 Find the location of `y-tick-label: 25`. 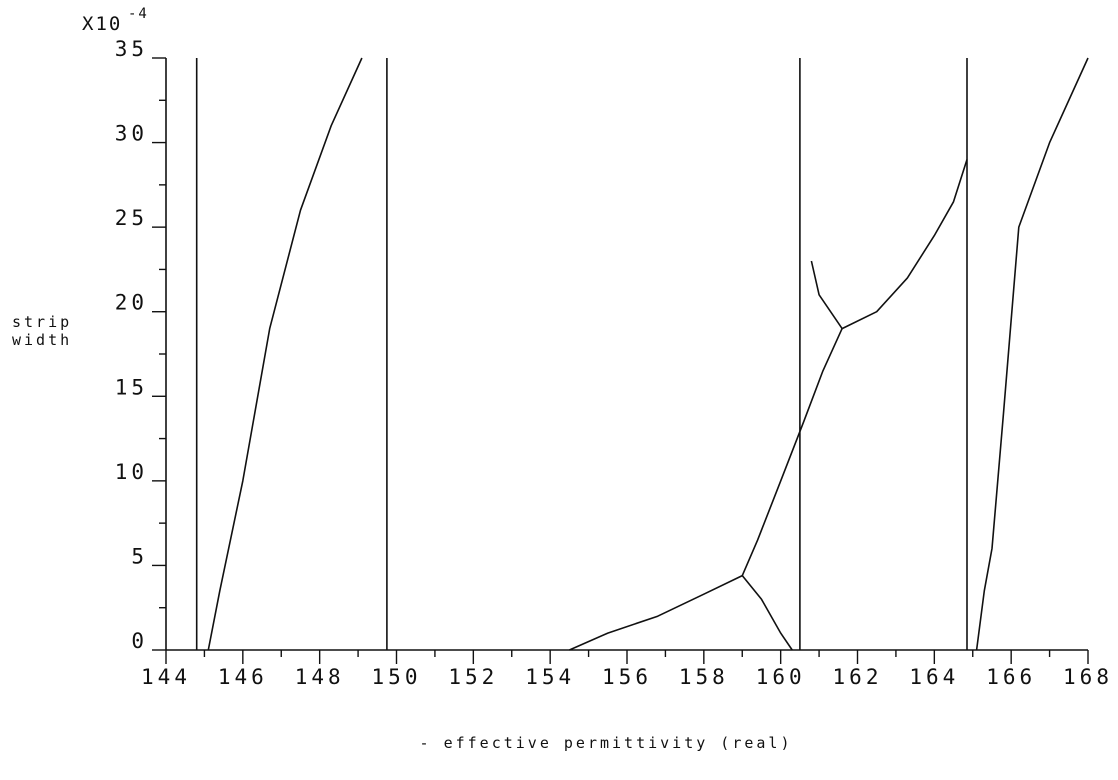

y-tick-label: 25 is located at coordinates (131, 218).